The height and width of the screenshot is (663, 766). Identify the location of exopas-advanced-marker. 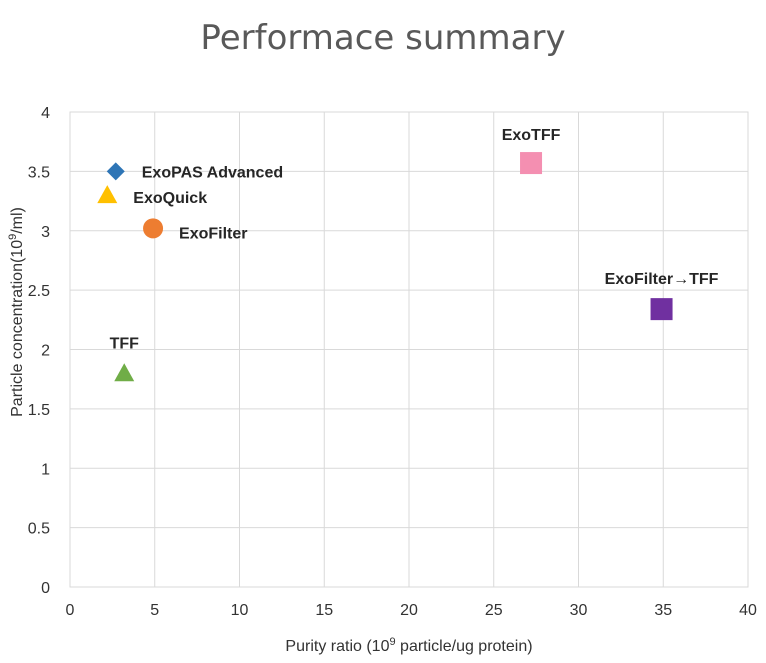
(115, 171).